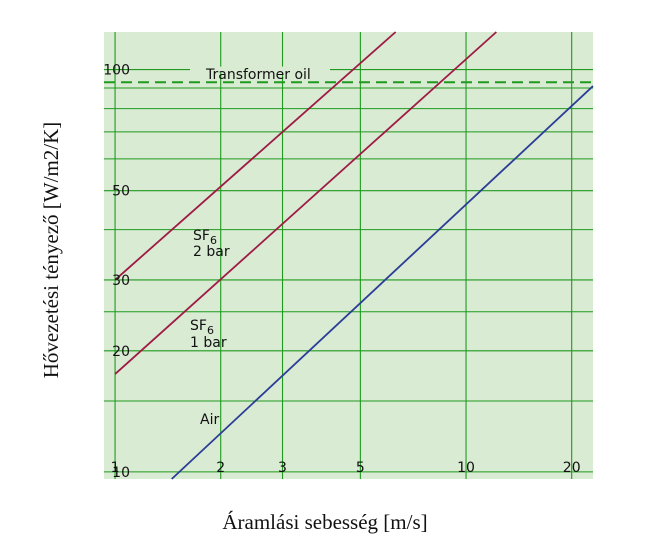 The width and height of the screenshot is (658, 554). I want to click on y-tick-label: 30, so click(121, 281).